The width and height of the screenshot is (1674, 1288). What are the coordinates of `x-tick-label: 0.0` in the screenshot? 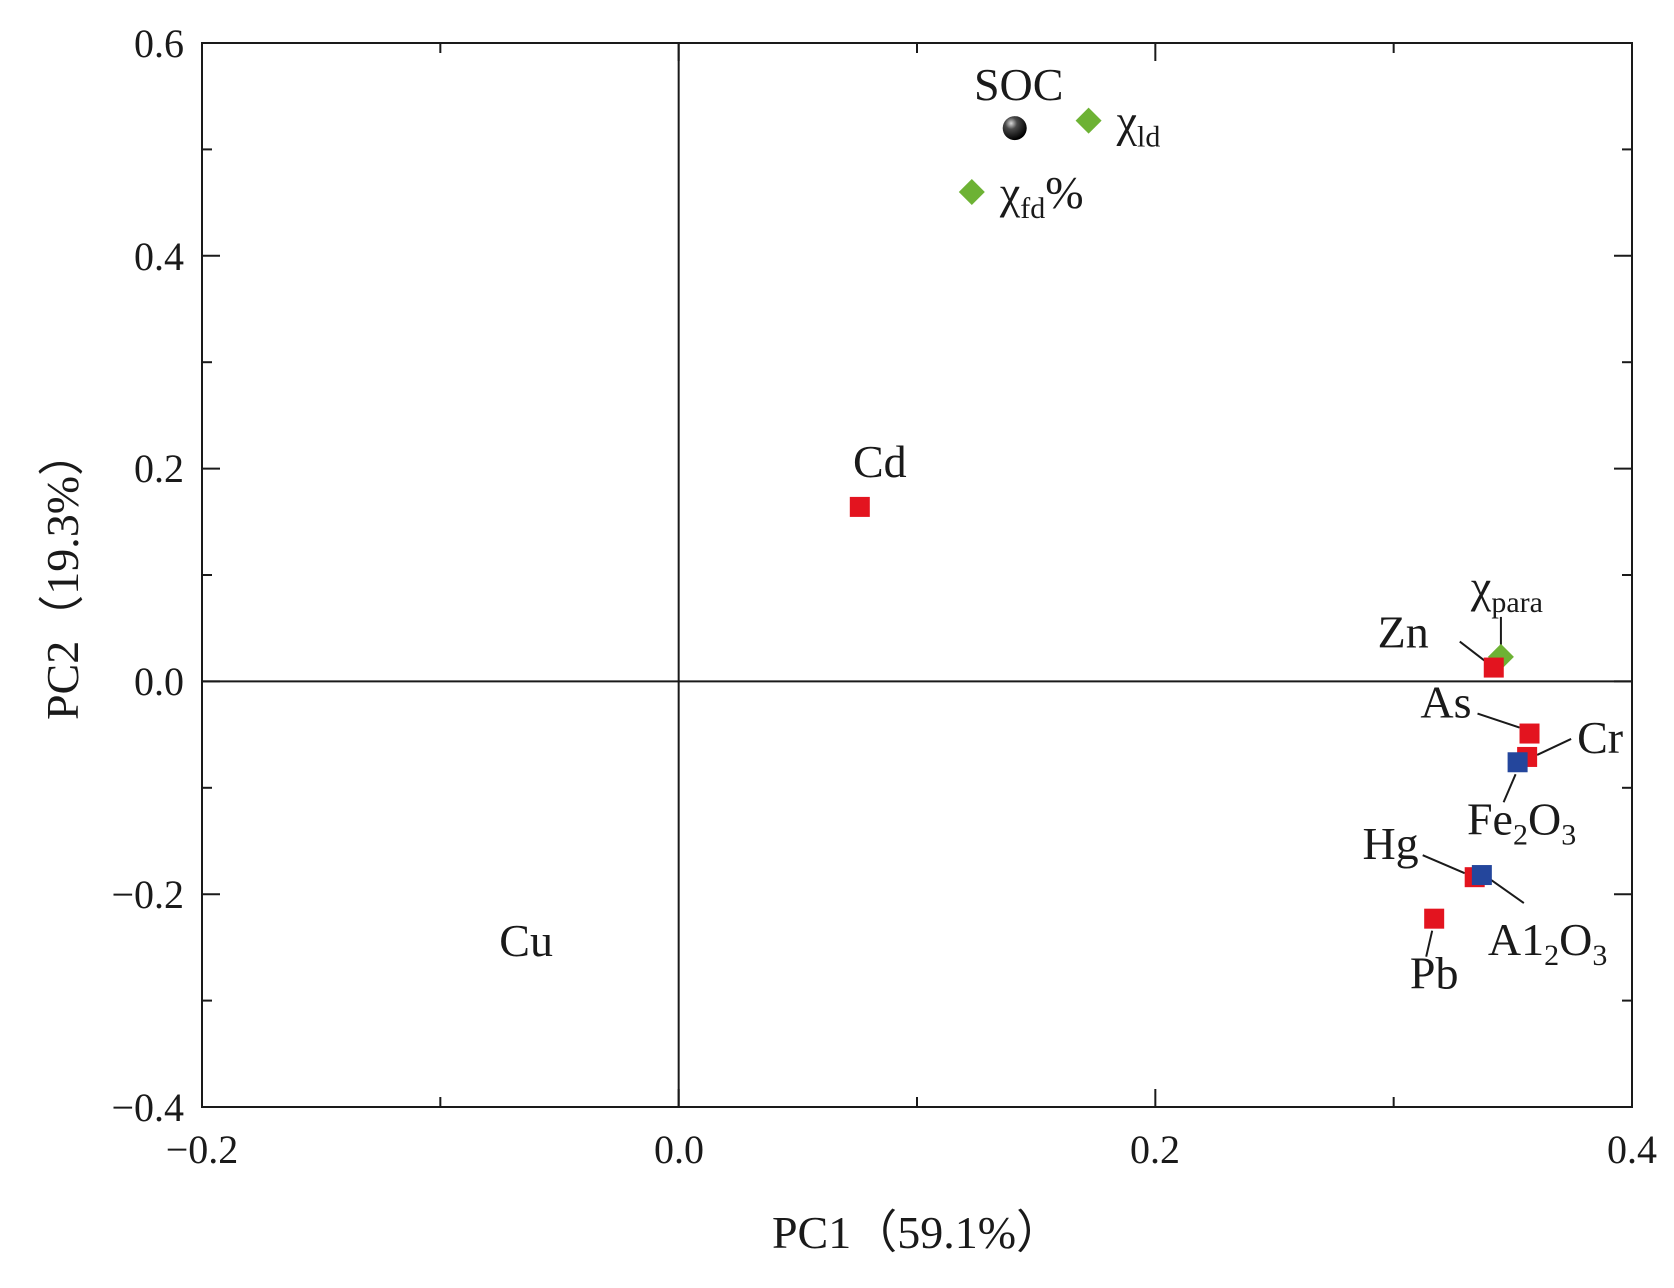 It's located at (679, 1149).